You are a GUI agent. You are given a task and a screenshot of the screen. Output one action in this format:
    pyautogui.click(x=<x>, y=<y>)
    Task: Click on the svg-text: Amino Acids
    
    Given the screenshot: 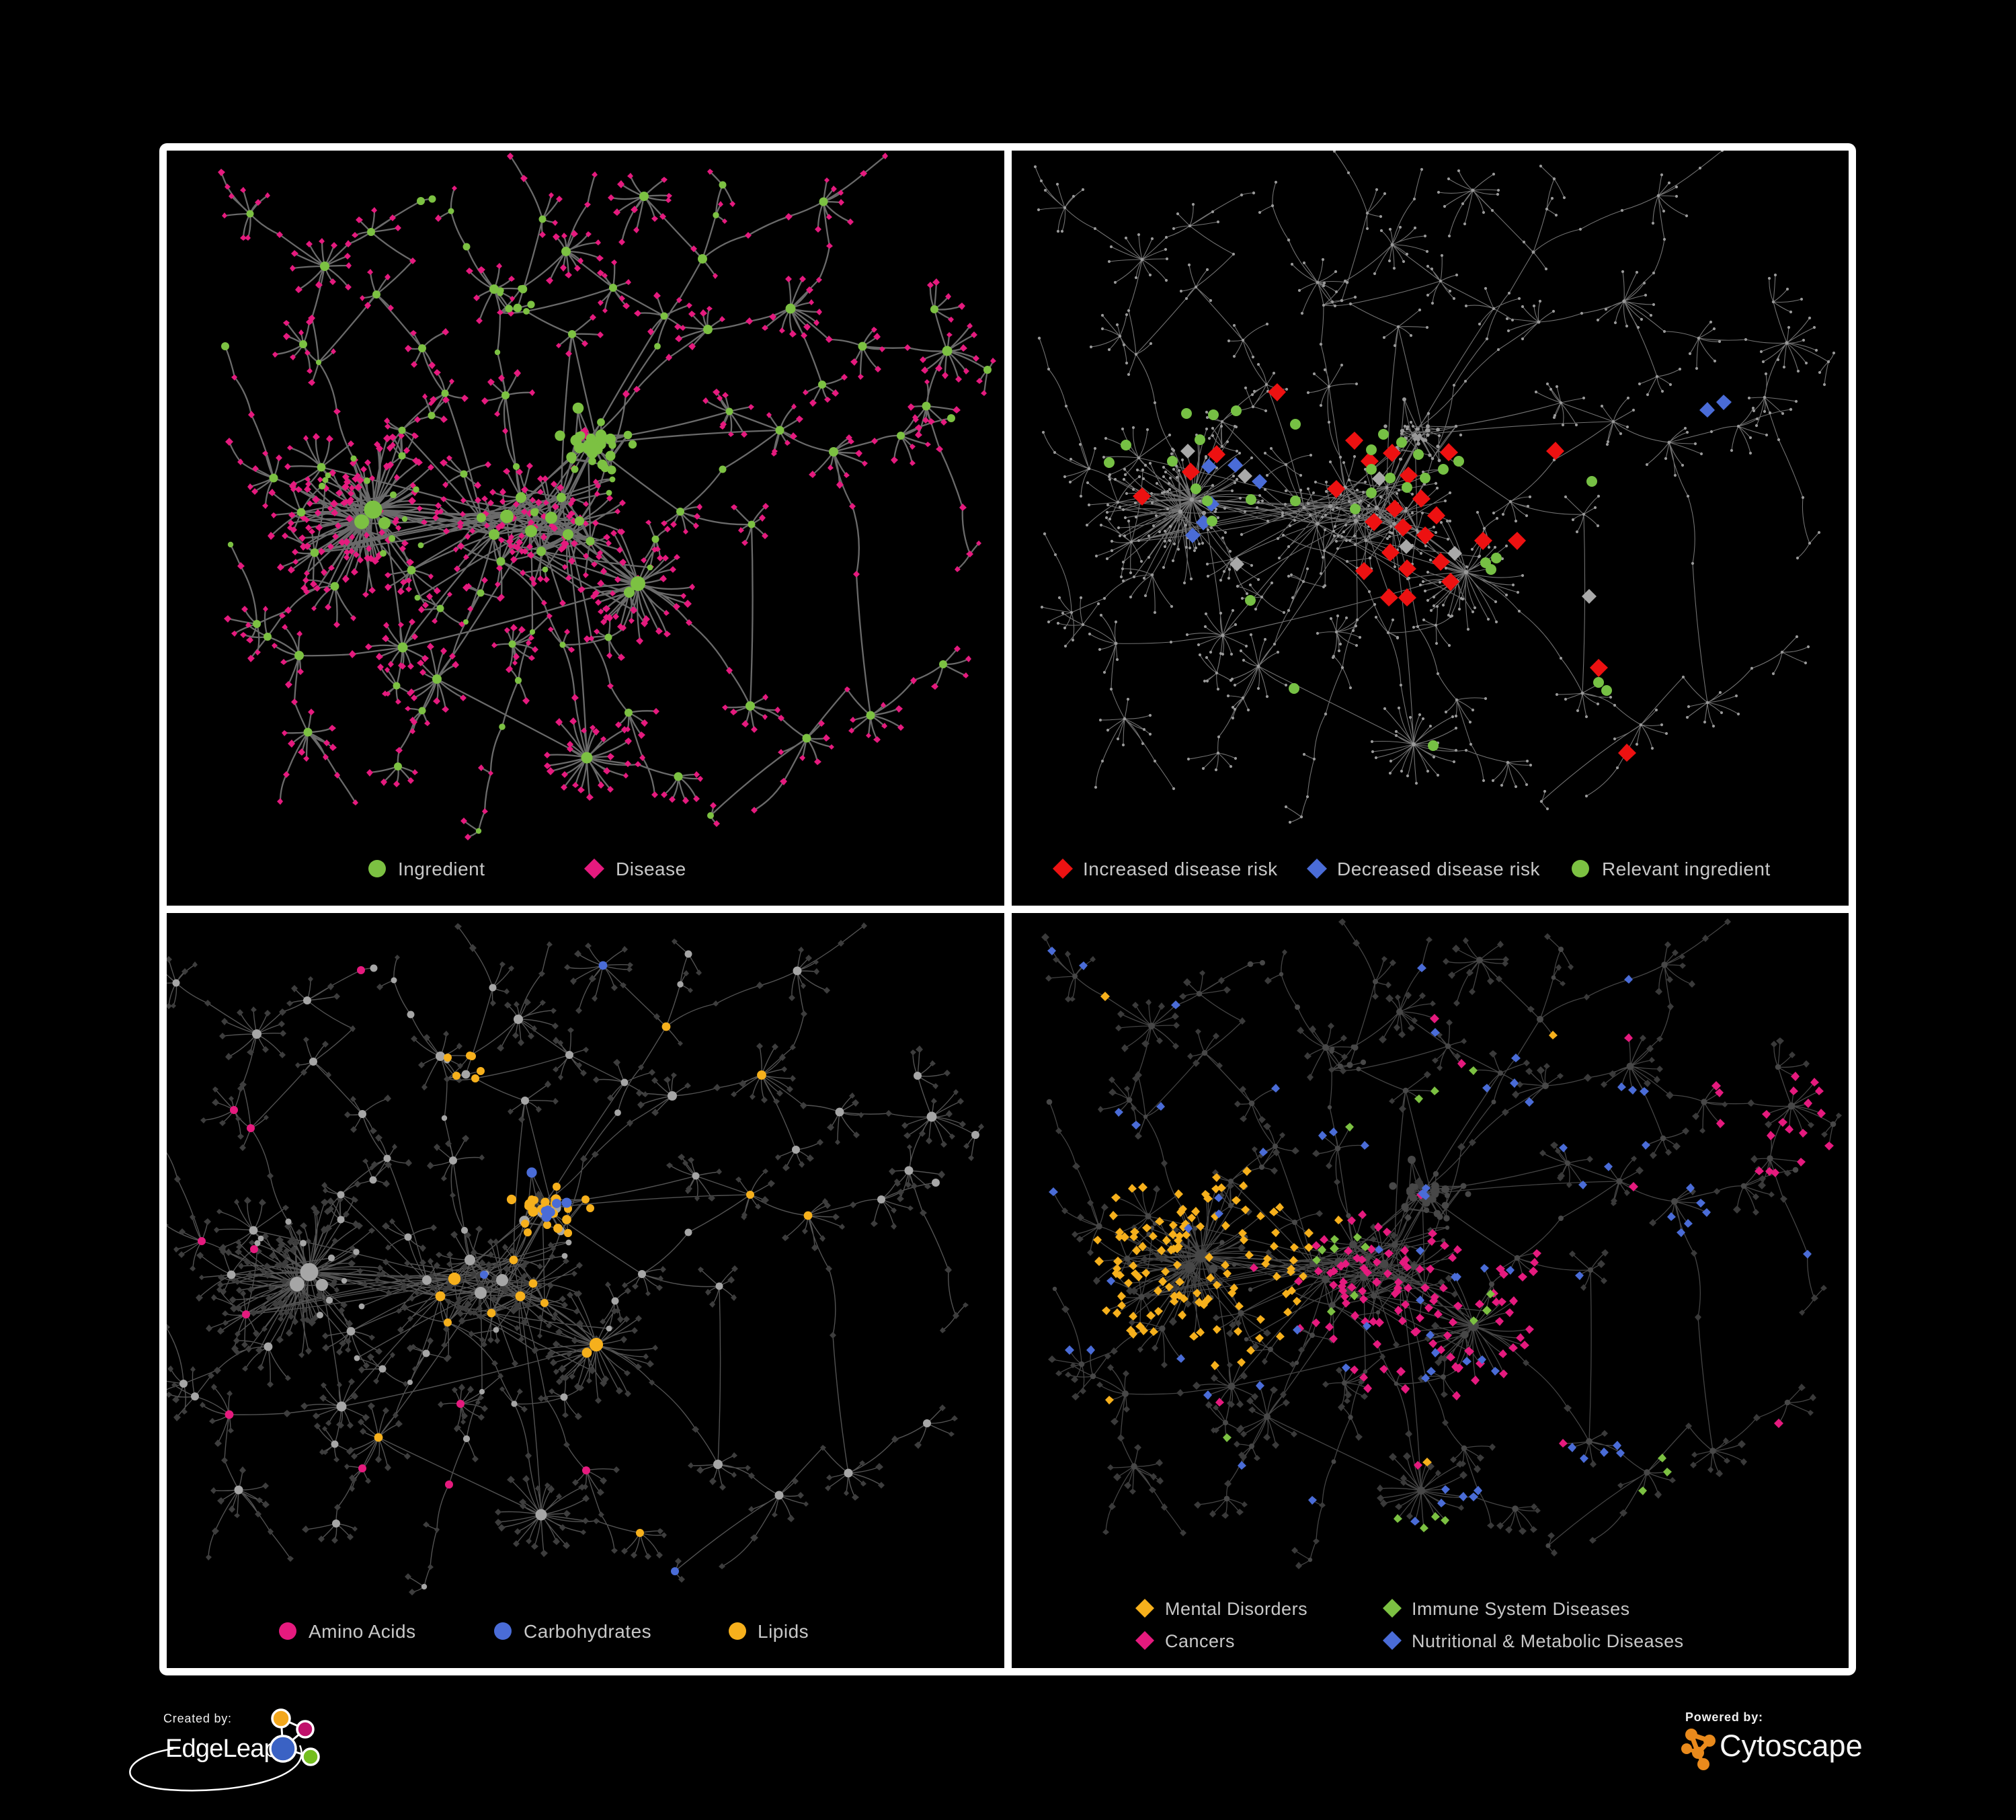 What is the action you would take?
    pyautogui.click(x=362, y=1631)
    